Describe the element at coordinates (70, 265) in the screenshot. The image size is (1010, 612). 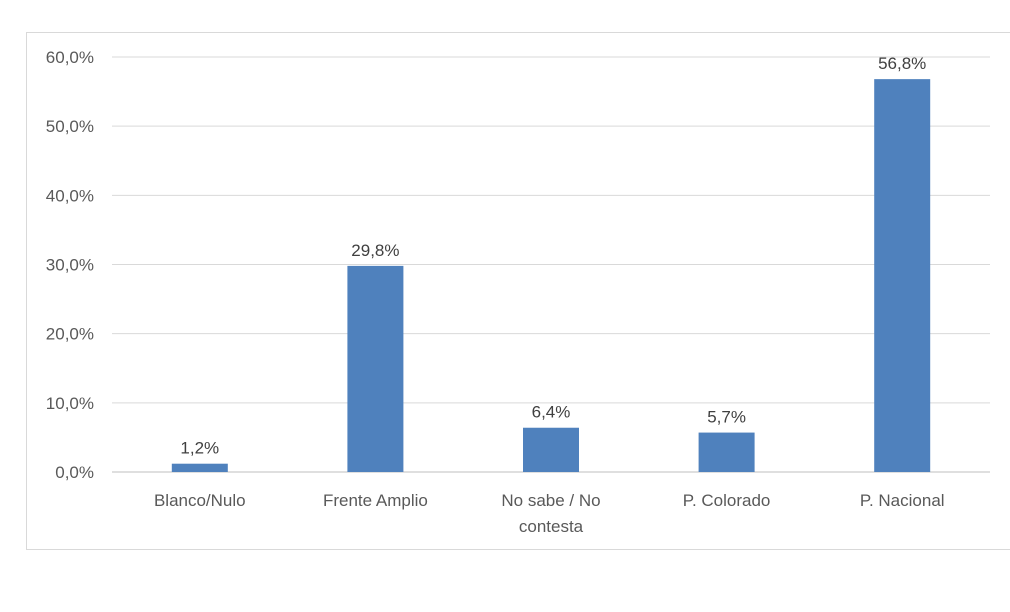
I see `y-tick-label: 30,0%` at that location.